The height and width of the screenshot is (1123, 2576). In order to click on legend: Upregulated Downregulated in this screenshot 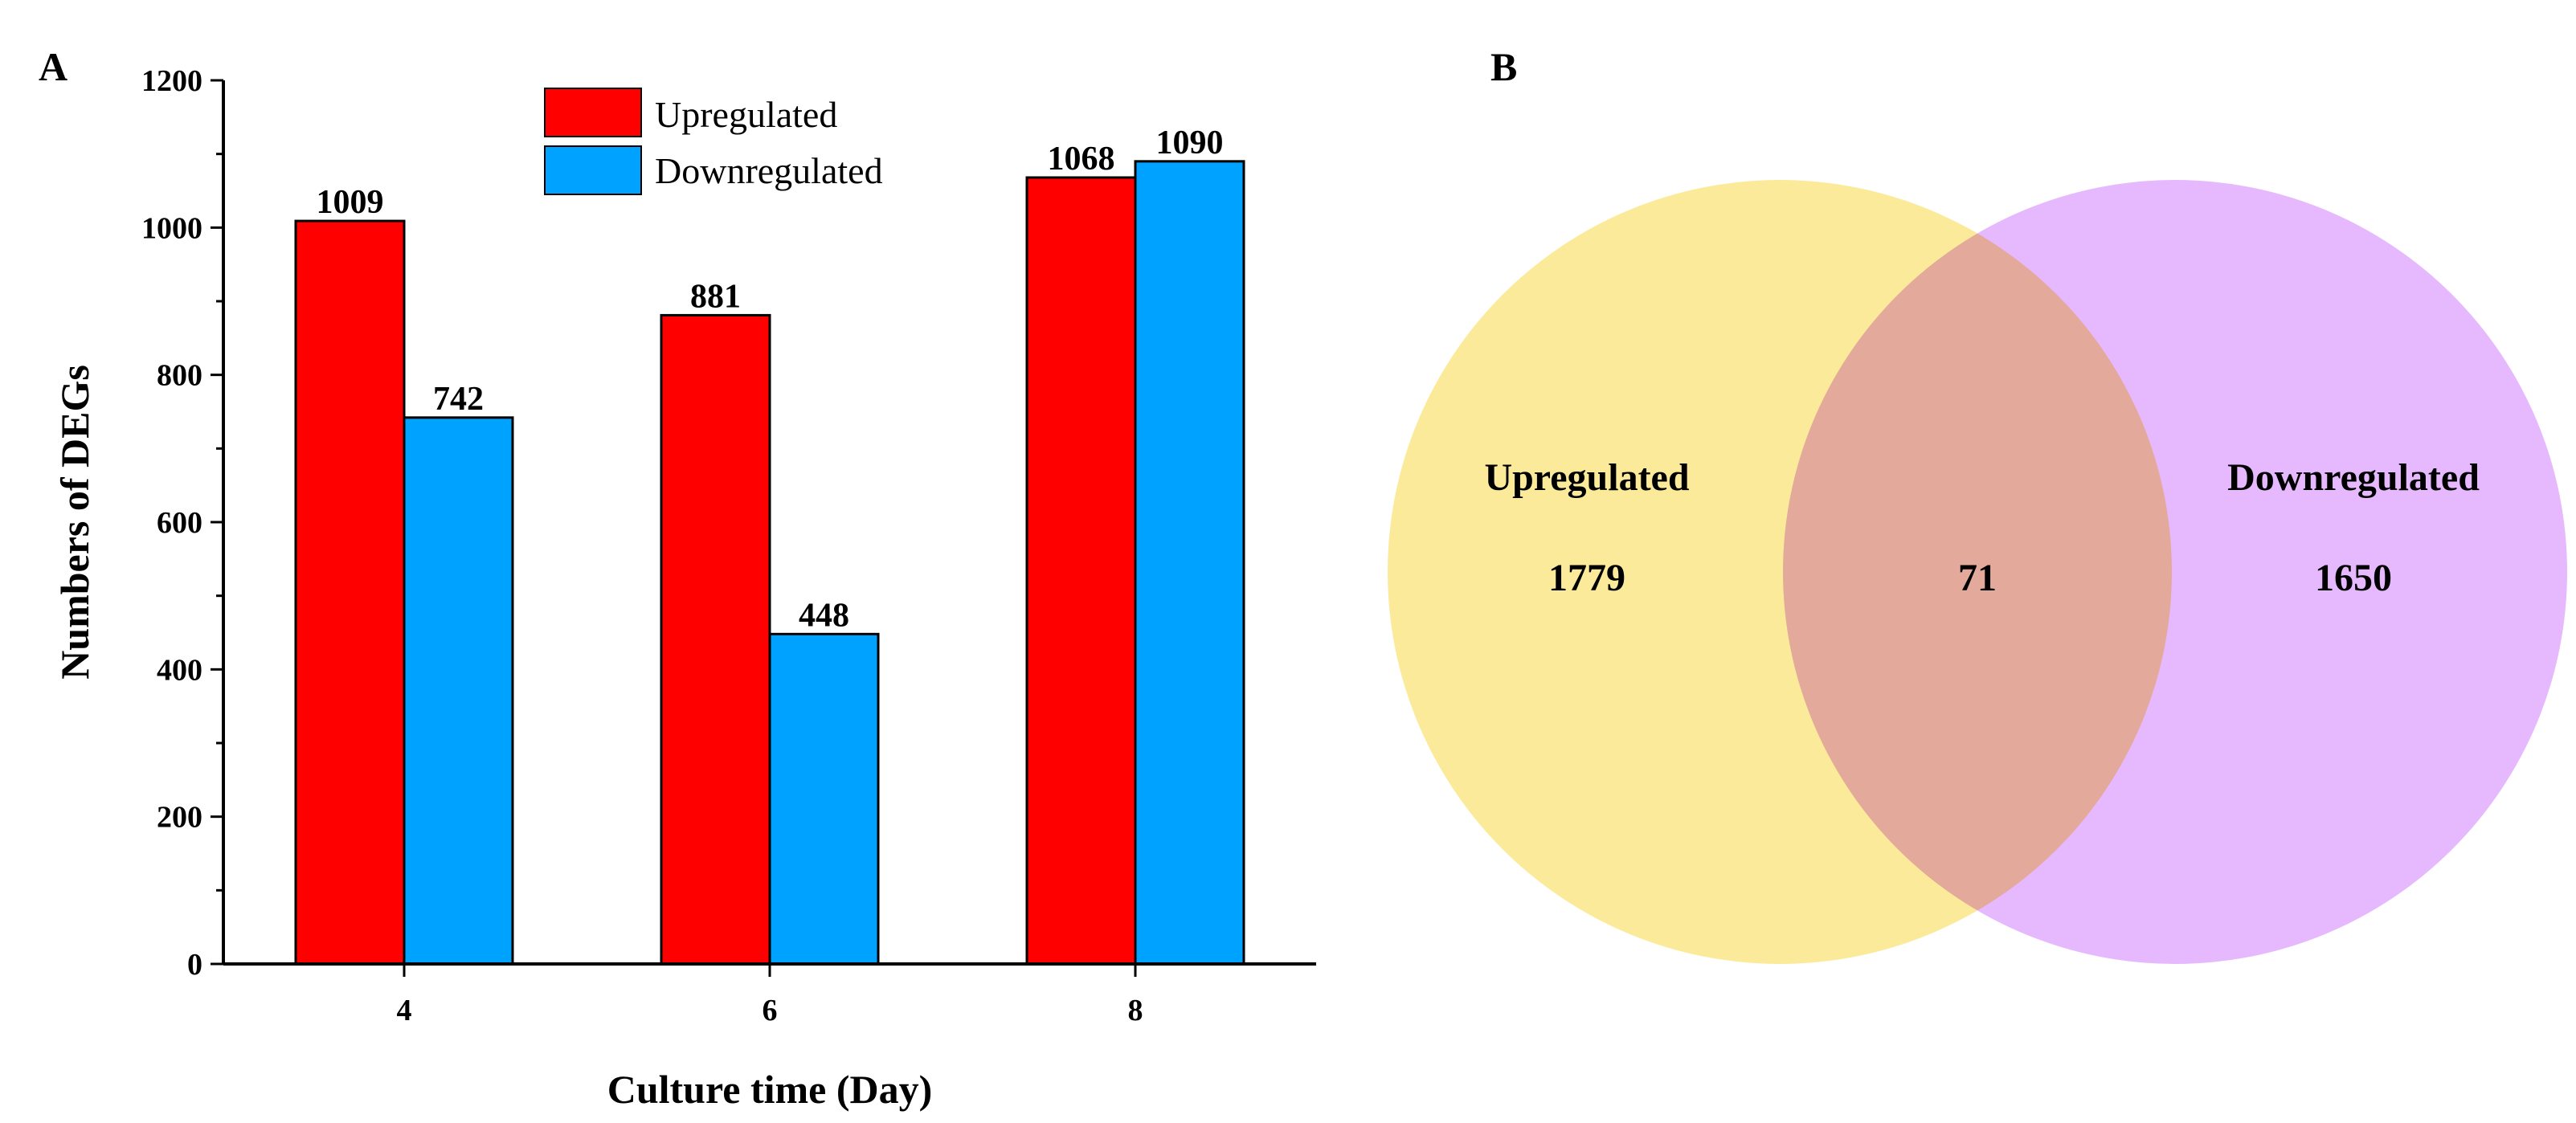, I will do `click(714, 141)`.